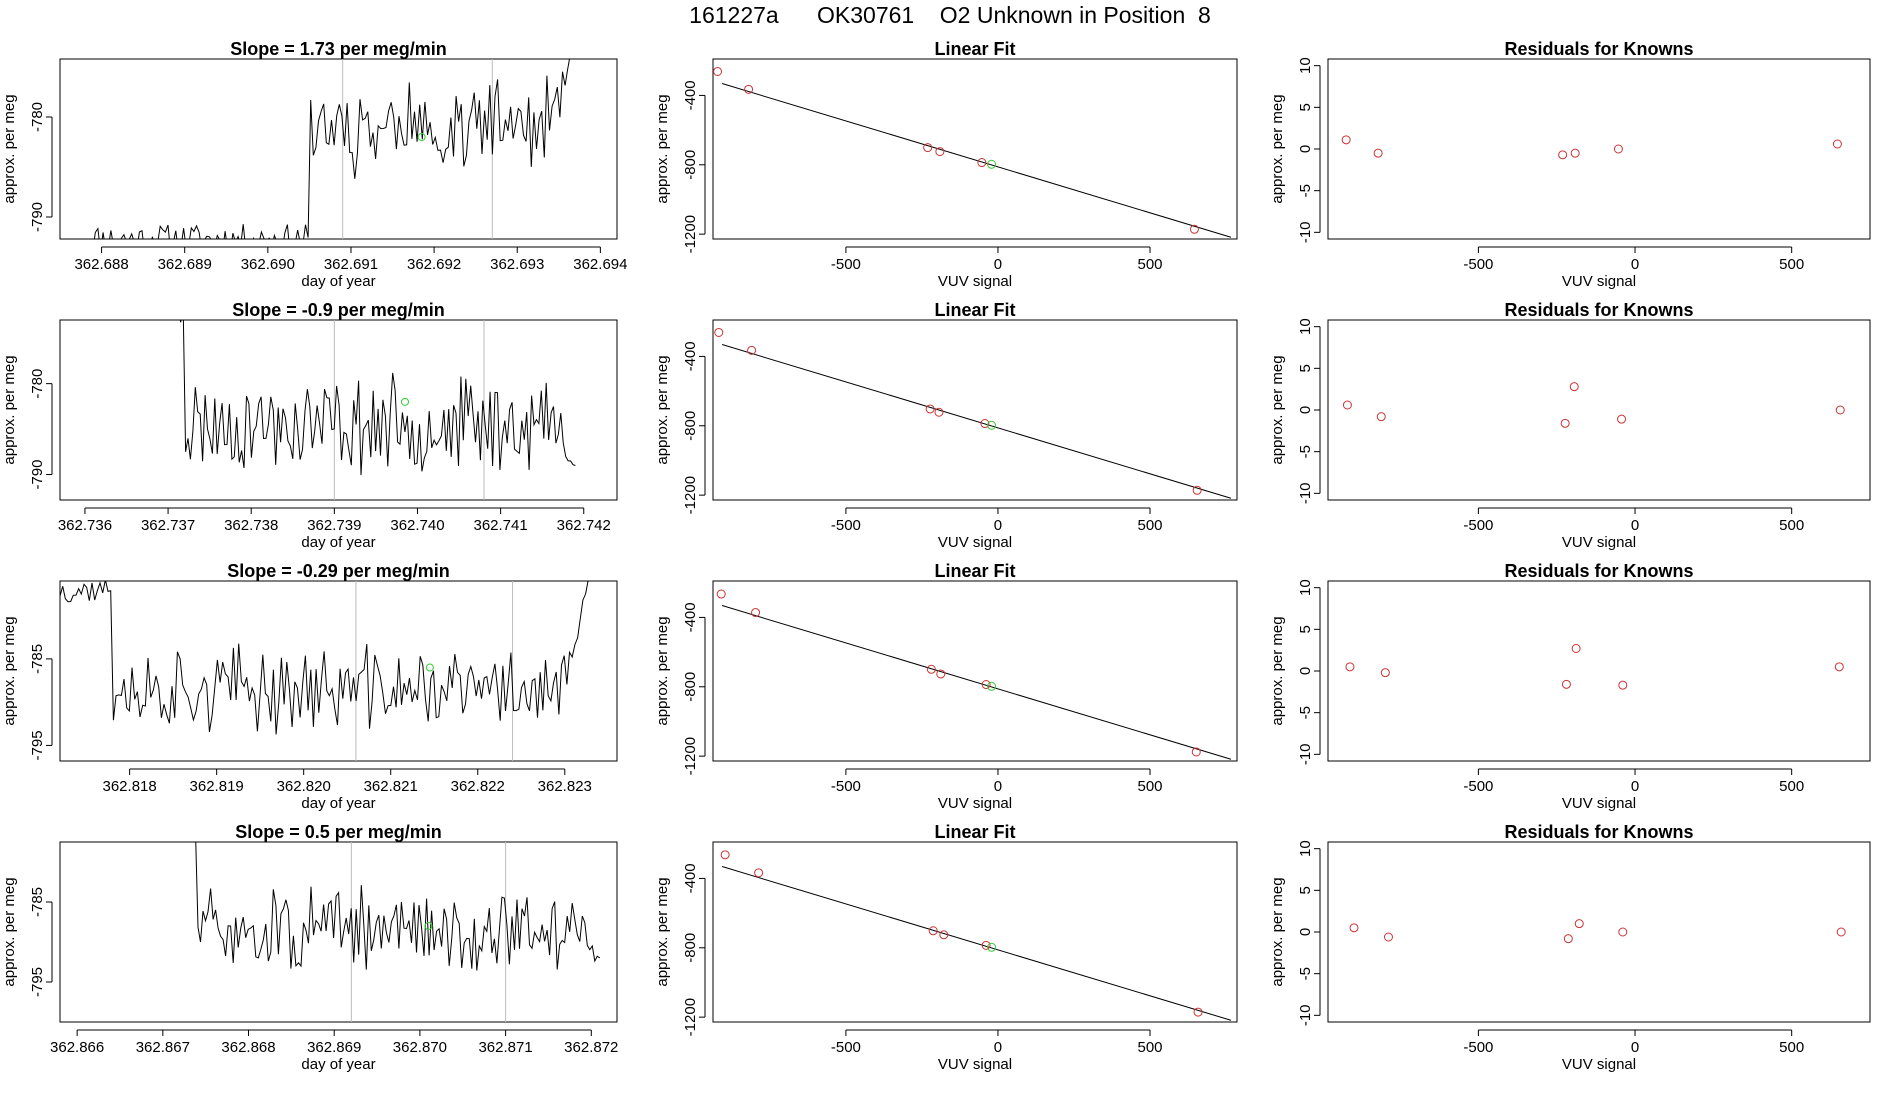 Image resolution: width=1900 pixels, height=1100 pixels. What do you see at coordinates (248, 1047) in the screenshot?
I see `x-tick-label: 362.868` at bounding box center [248, 1047].